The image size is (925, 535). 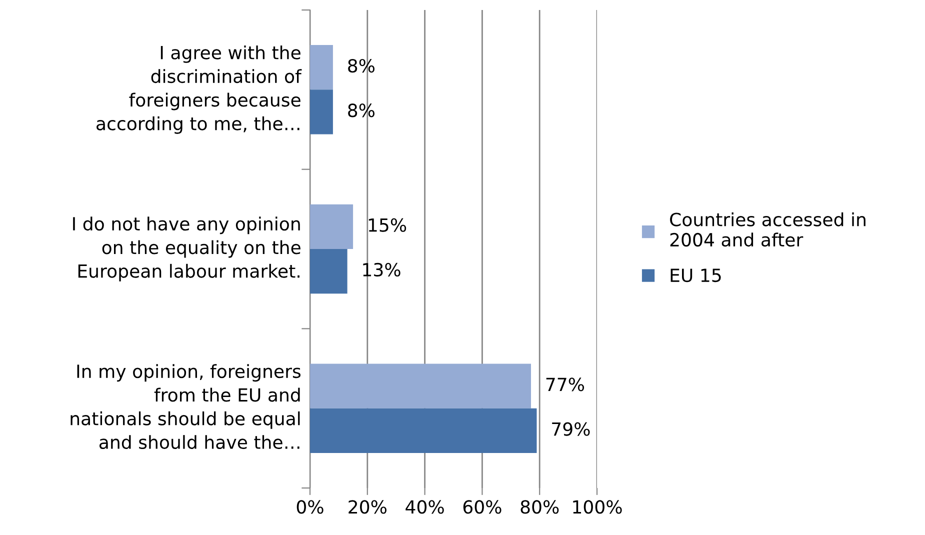 I want to click on y-tick-label: I do not have any opinion on the equality on the European labour market., so click(x=186, y=249).